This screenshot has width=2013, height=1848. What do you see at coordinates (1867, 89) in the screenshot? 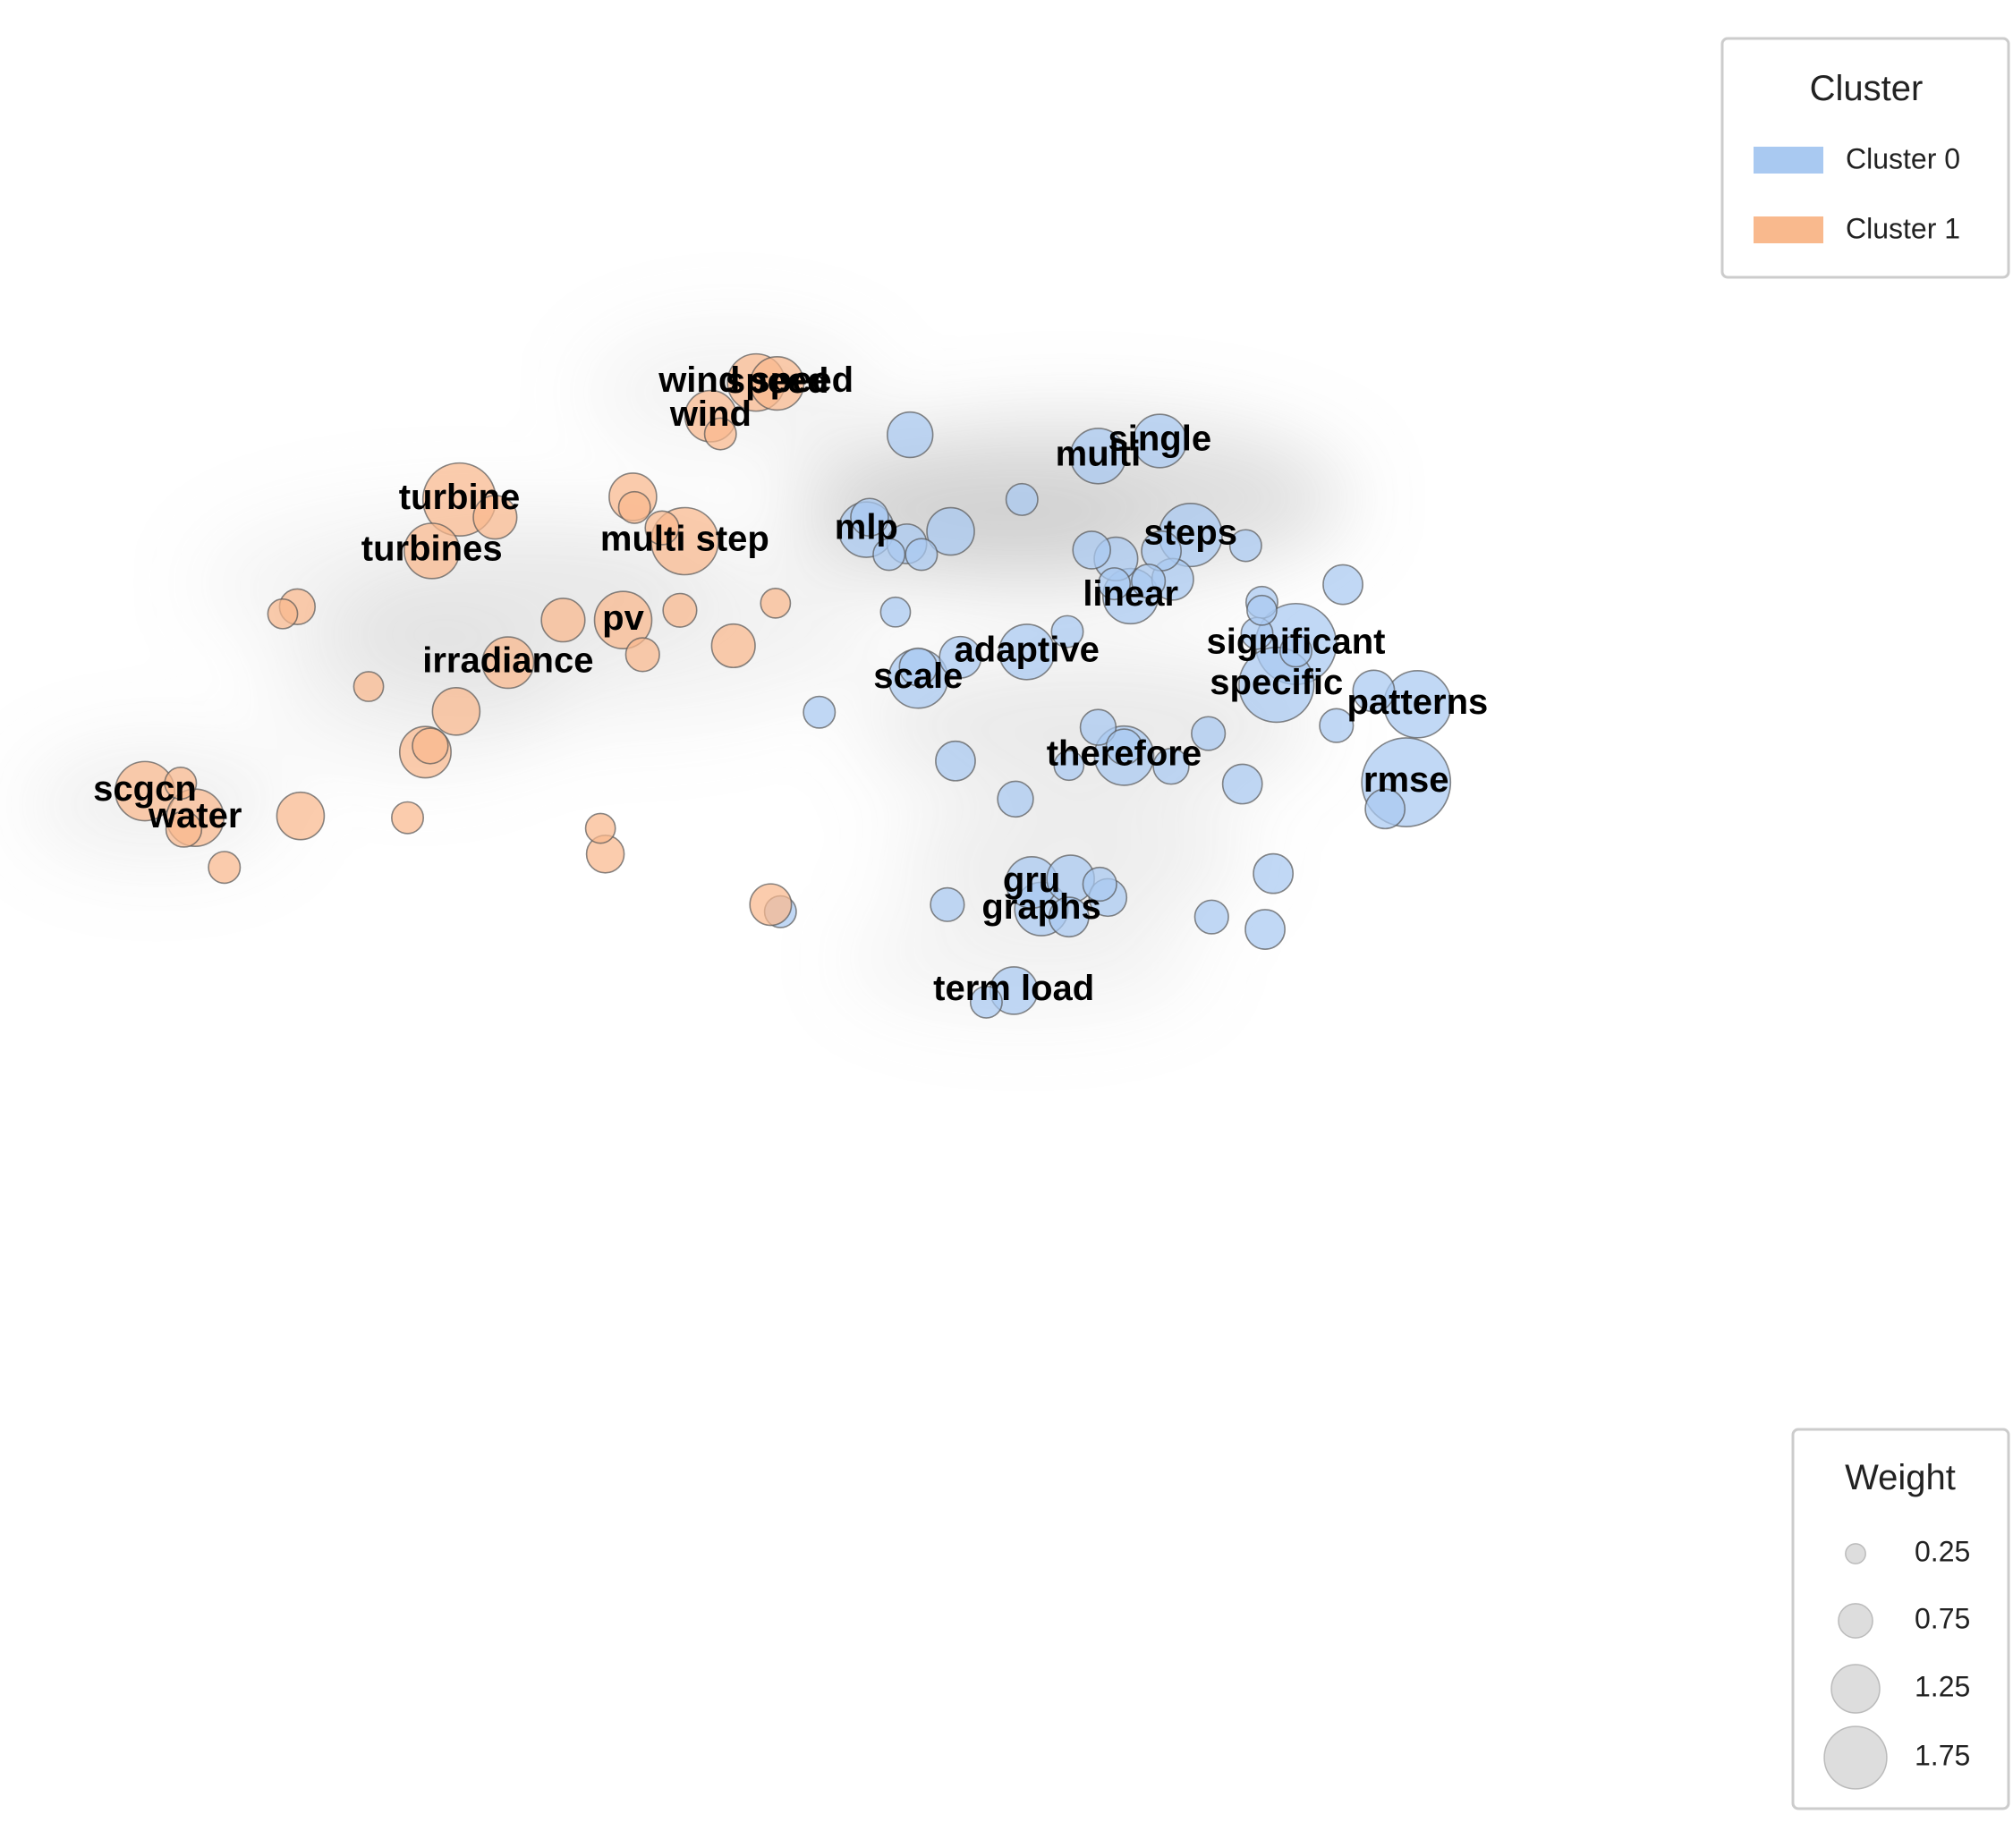
I see `cluster-legend-title: Cluster` at bounding box center [1867, 89].